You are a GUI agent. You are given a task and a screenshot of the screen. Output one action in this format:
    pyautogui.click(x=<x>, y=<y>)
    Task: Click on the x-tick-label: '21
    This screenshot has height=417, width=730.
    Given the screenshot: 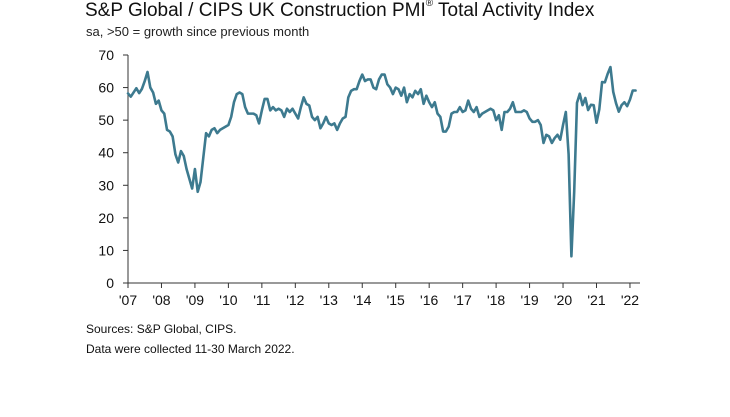 What is the action you would take?
    pyautogui.click(x=596, y=300)
    